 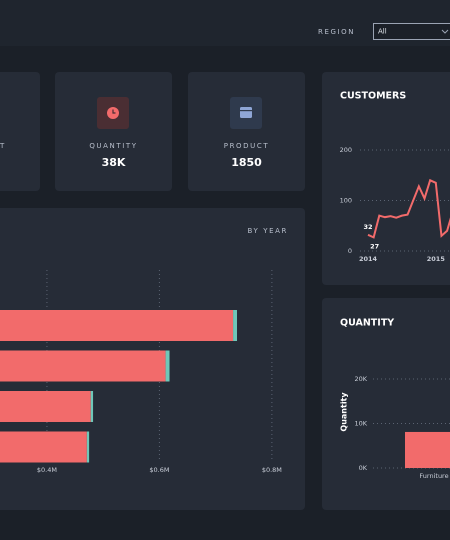 I want to click on region-value: All, so click(x=382, y=32).